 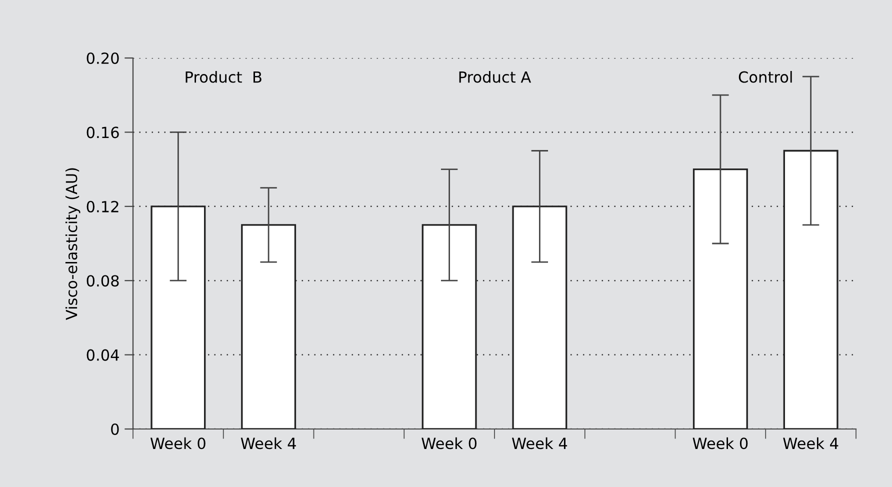 What do you see at coordinates (495, 76) in the screenshot?
I see `annotation: Product A` at bounding box center [495, 76].